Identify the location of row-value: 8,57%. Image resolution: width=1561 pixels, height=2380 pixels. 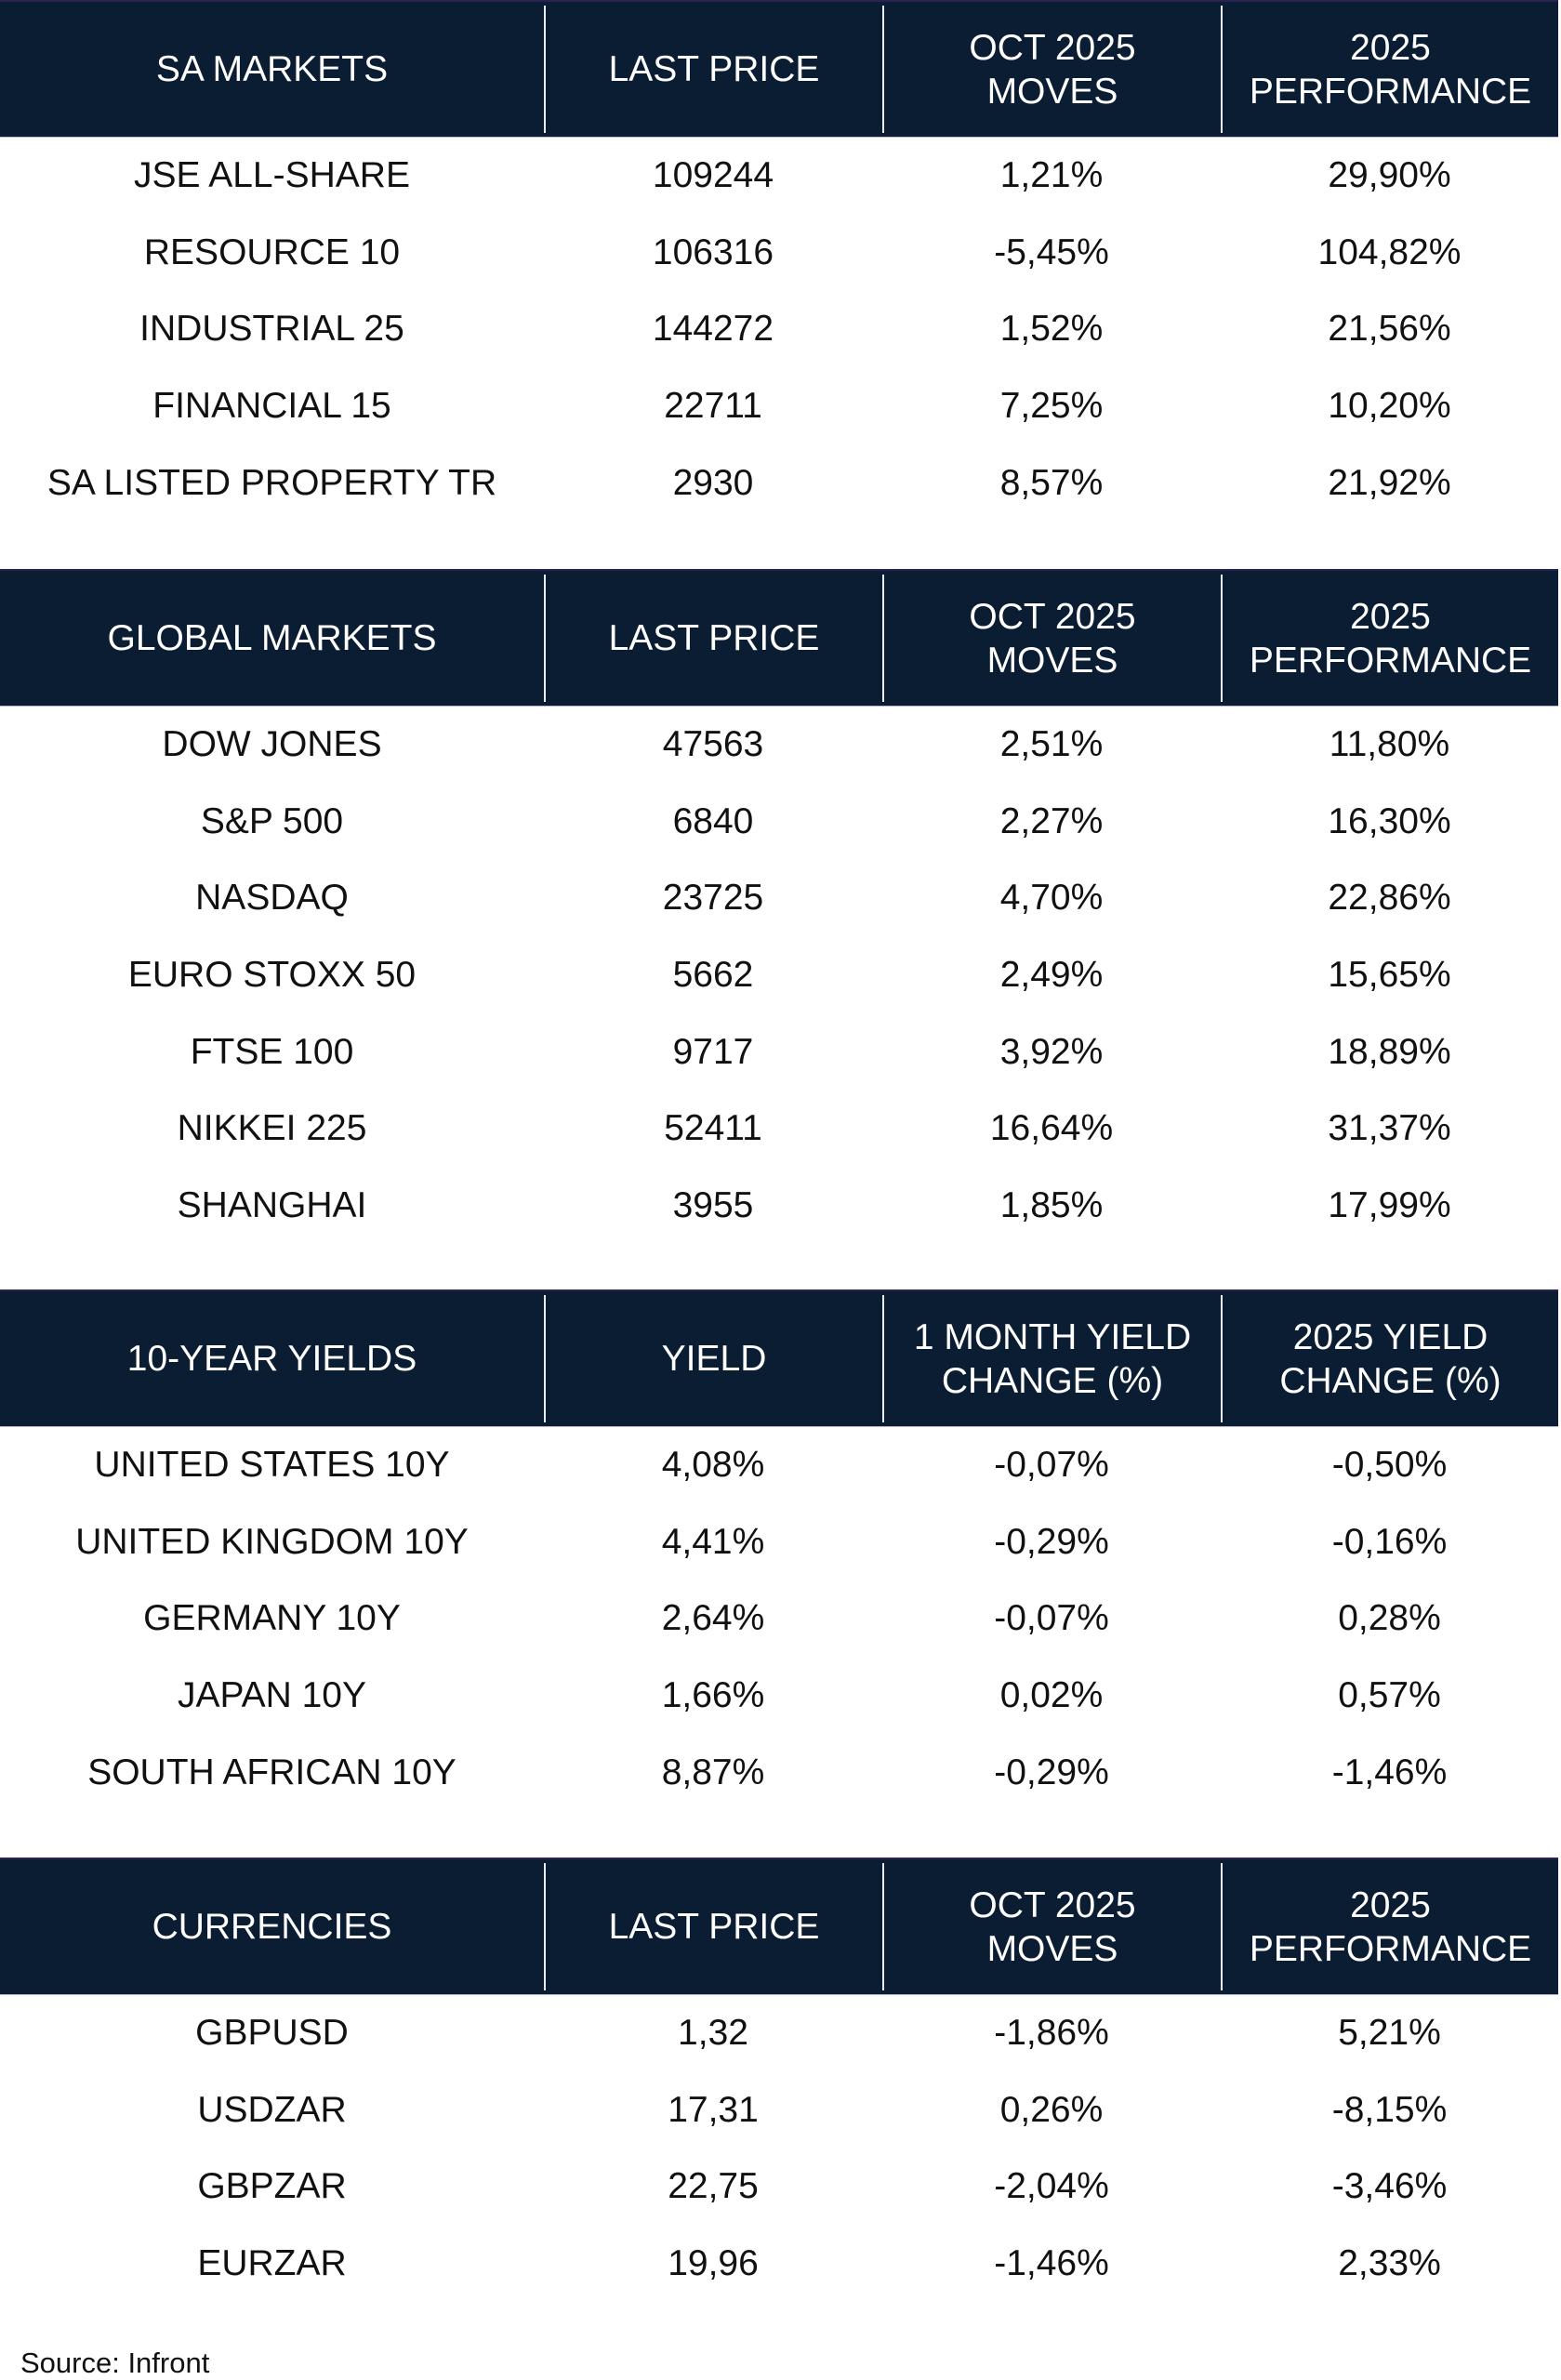
(1051, 482).